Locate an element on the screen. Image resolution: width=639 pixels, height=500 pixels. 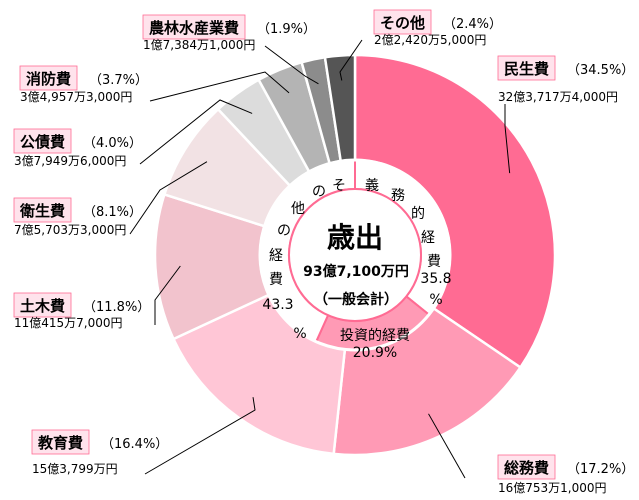
slice-amount: 15億3,799万円 is located at coordinates (75, 469).